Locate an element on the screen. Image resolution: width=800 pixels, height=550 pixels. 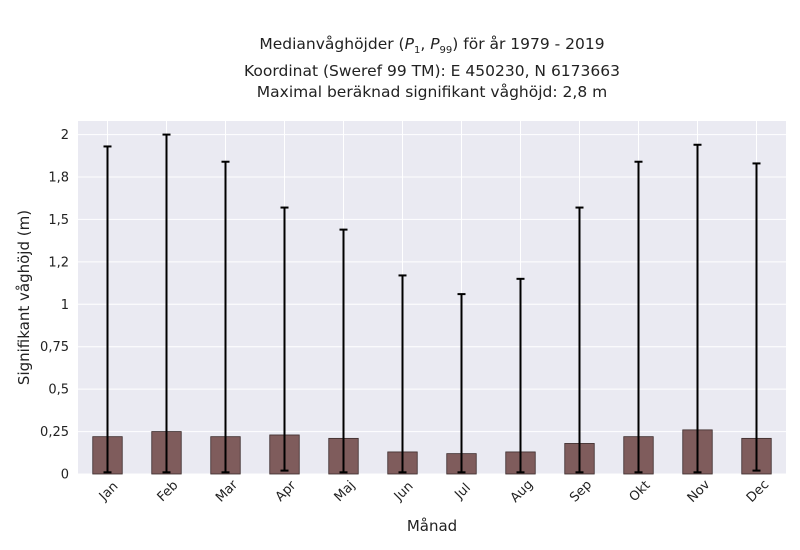
error-bar-aug is located at coordinates (520, 375).